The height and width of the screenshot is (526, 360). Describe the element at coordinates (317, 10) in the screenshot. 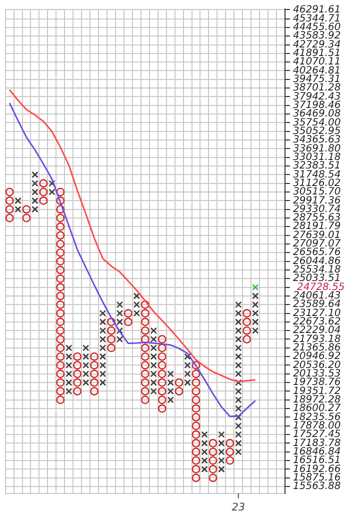

I see `y-tick-label: 46291.61` at that location.